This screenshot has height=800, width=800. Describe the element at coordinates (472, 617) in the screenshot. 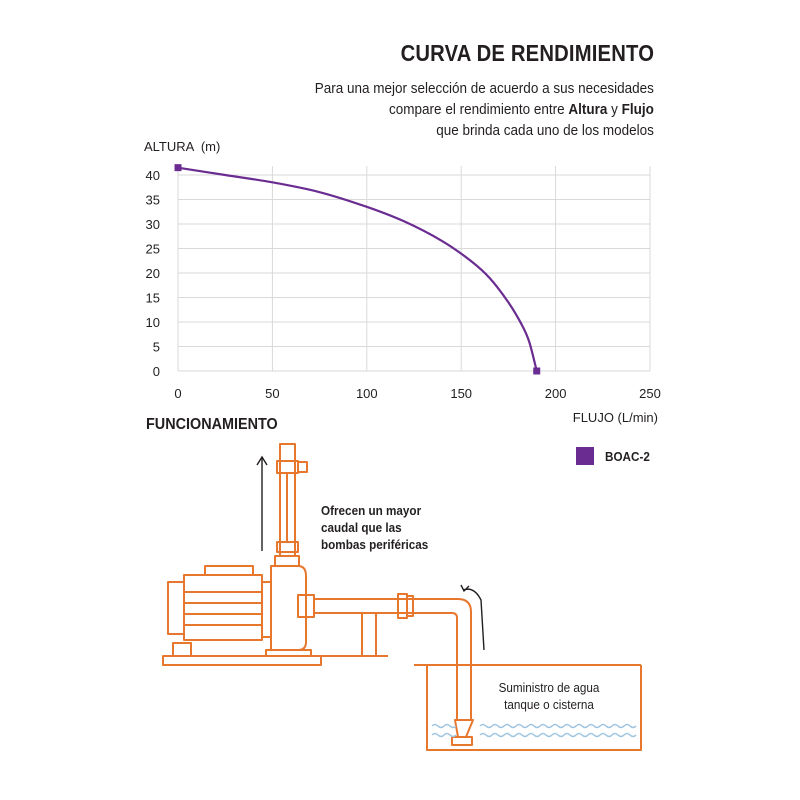

I see `flow-arrow-curve-icon` at that location.